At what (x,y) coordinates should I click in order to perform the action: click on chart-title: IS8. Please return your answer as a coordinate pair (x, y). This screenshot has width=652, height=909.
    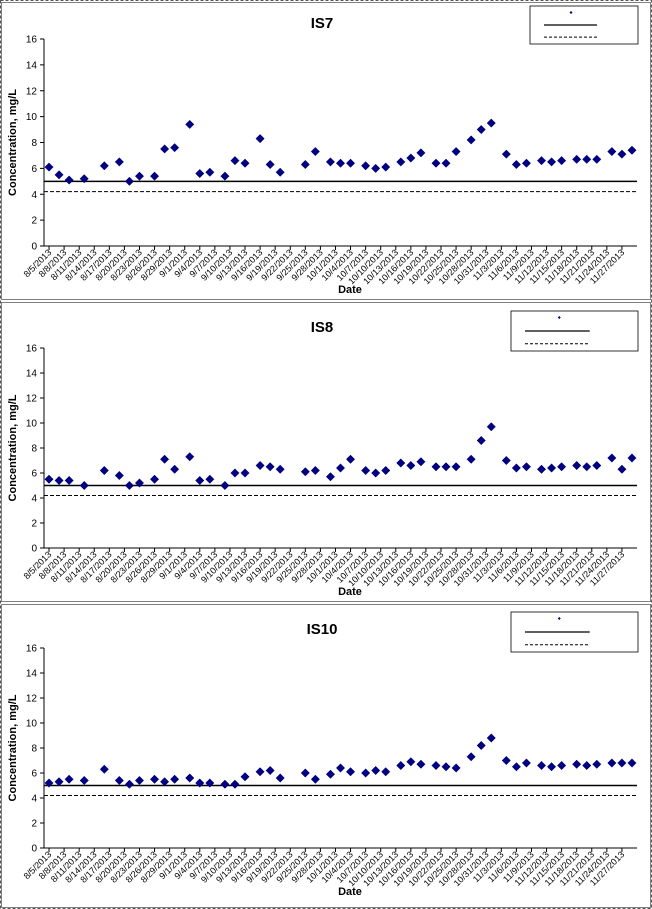
    Looking at the image, I should click on (322, 327).